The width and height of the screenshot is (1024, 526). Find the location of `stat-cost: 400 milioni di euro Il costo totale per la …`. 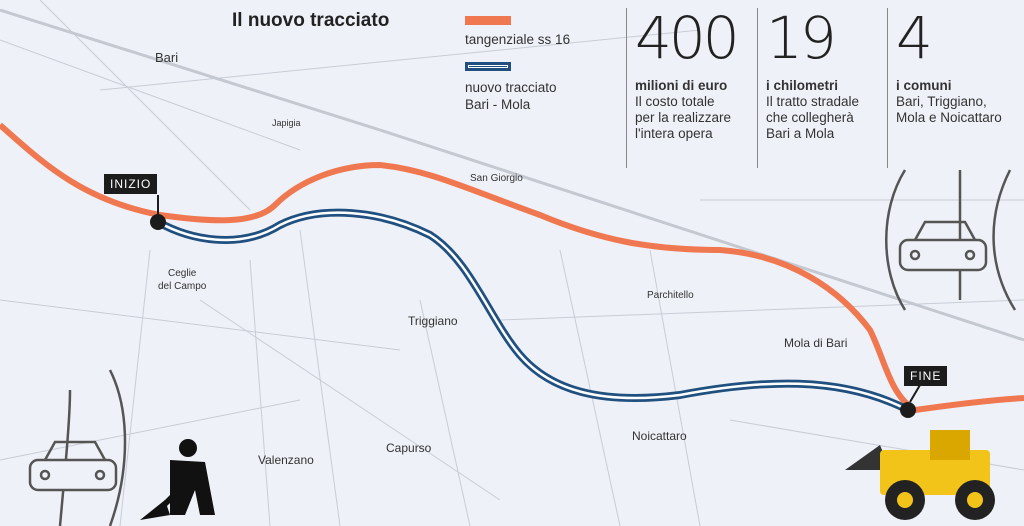

stat-cost: 400 milioni di euro Il costo totale per la … is located at coordinates (683, 86).